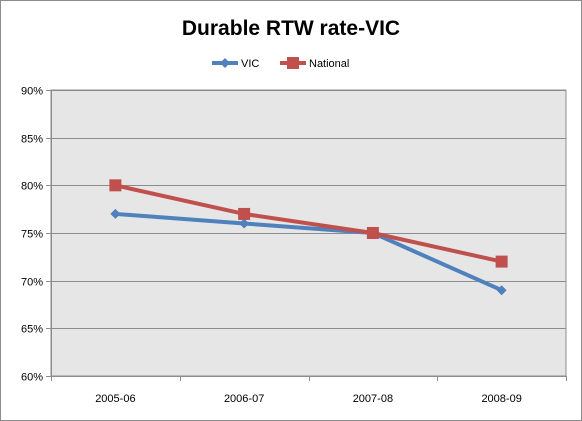 This screenshot has width=582, height=421. I want to click on y-tick-label: 65%, so click(32, 330).